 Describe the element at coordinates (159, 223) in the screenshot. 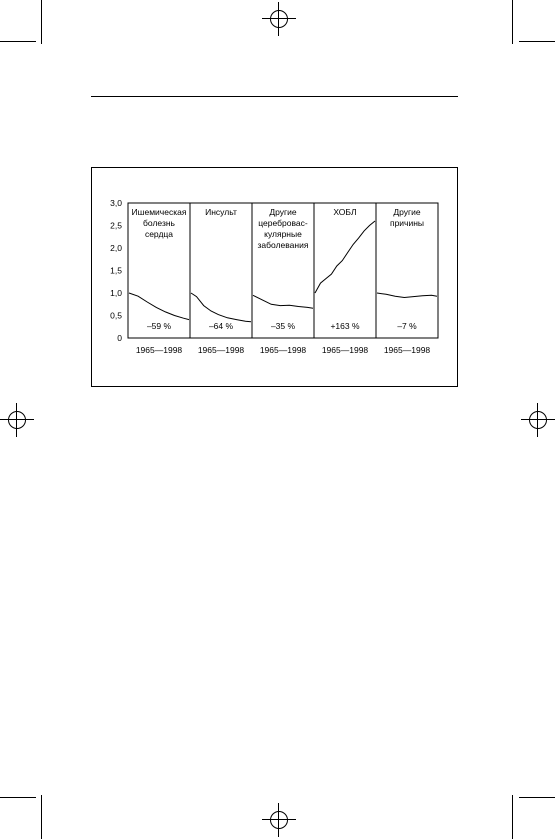

I see `panel-title-line: болезнь` at that location.